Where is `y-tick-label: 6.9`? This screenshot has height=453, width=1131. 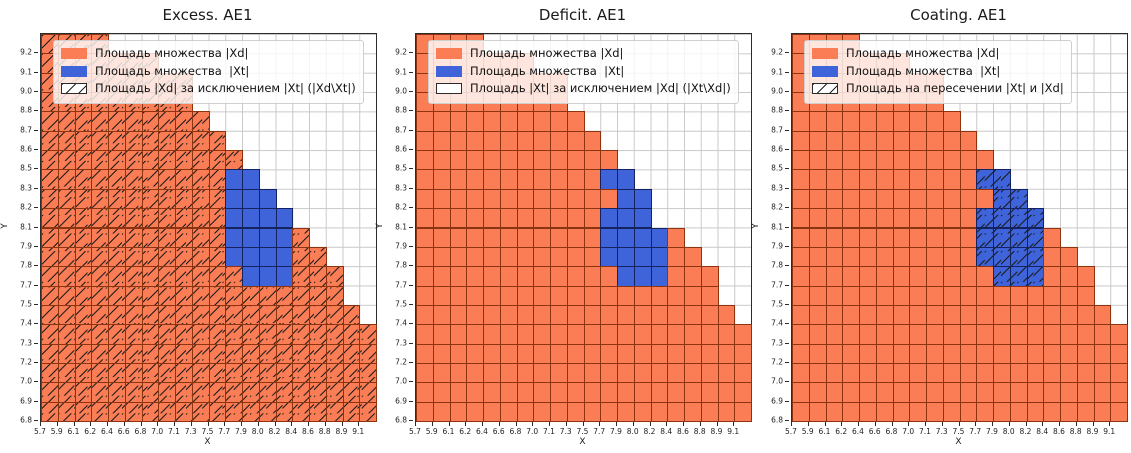 y-tick-label: 6.9 is located at coordinates (777, 401).